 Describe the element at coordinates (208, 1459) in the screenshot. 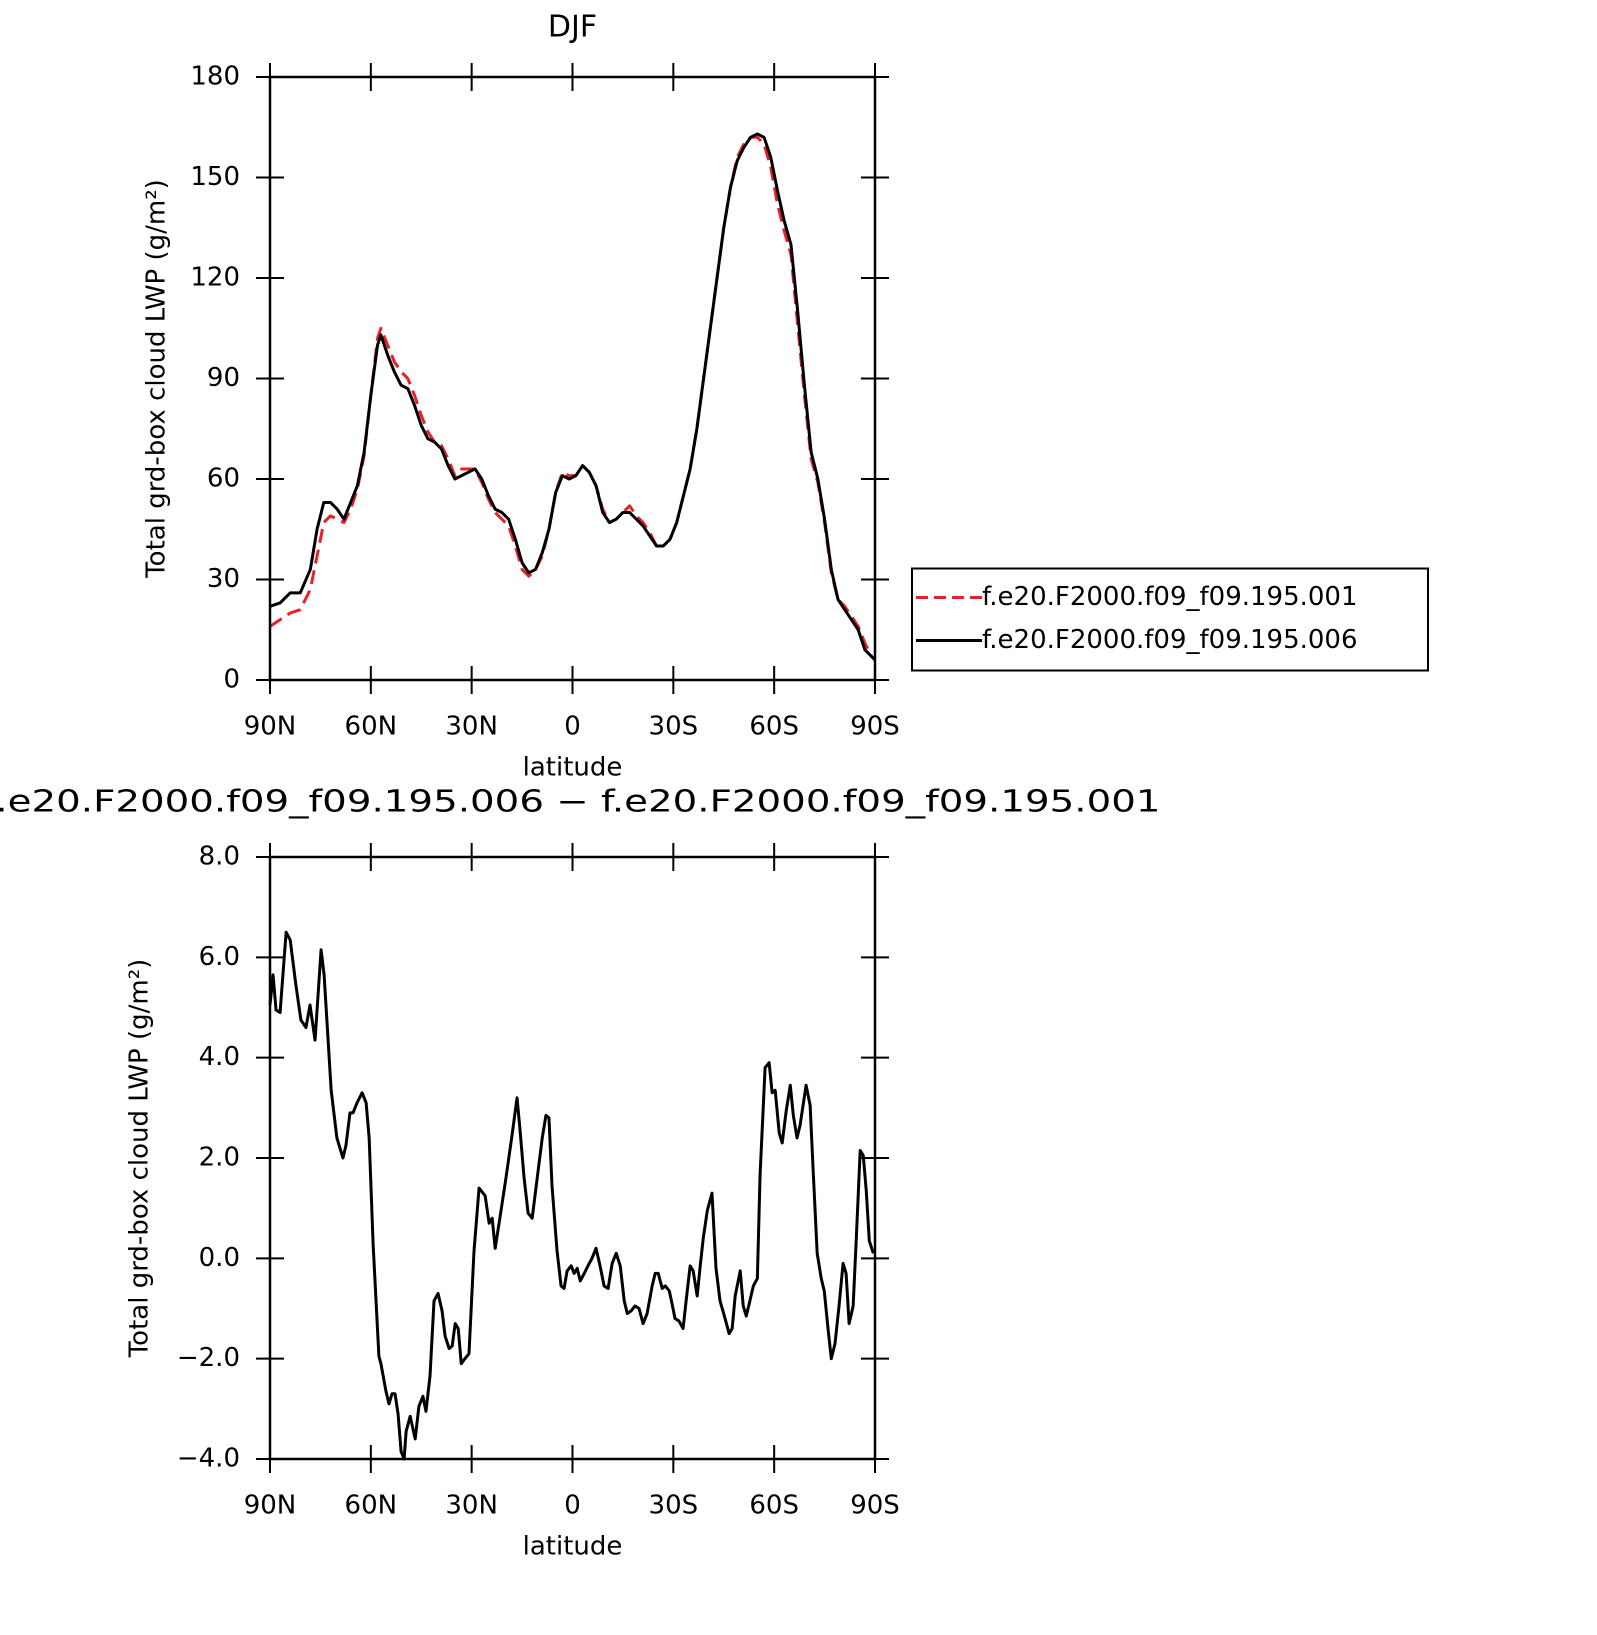

I see `y-tick-label: −4.0` at that location.